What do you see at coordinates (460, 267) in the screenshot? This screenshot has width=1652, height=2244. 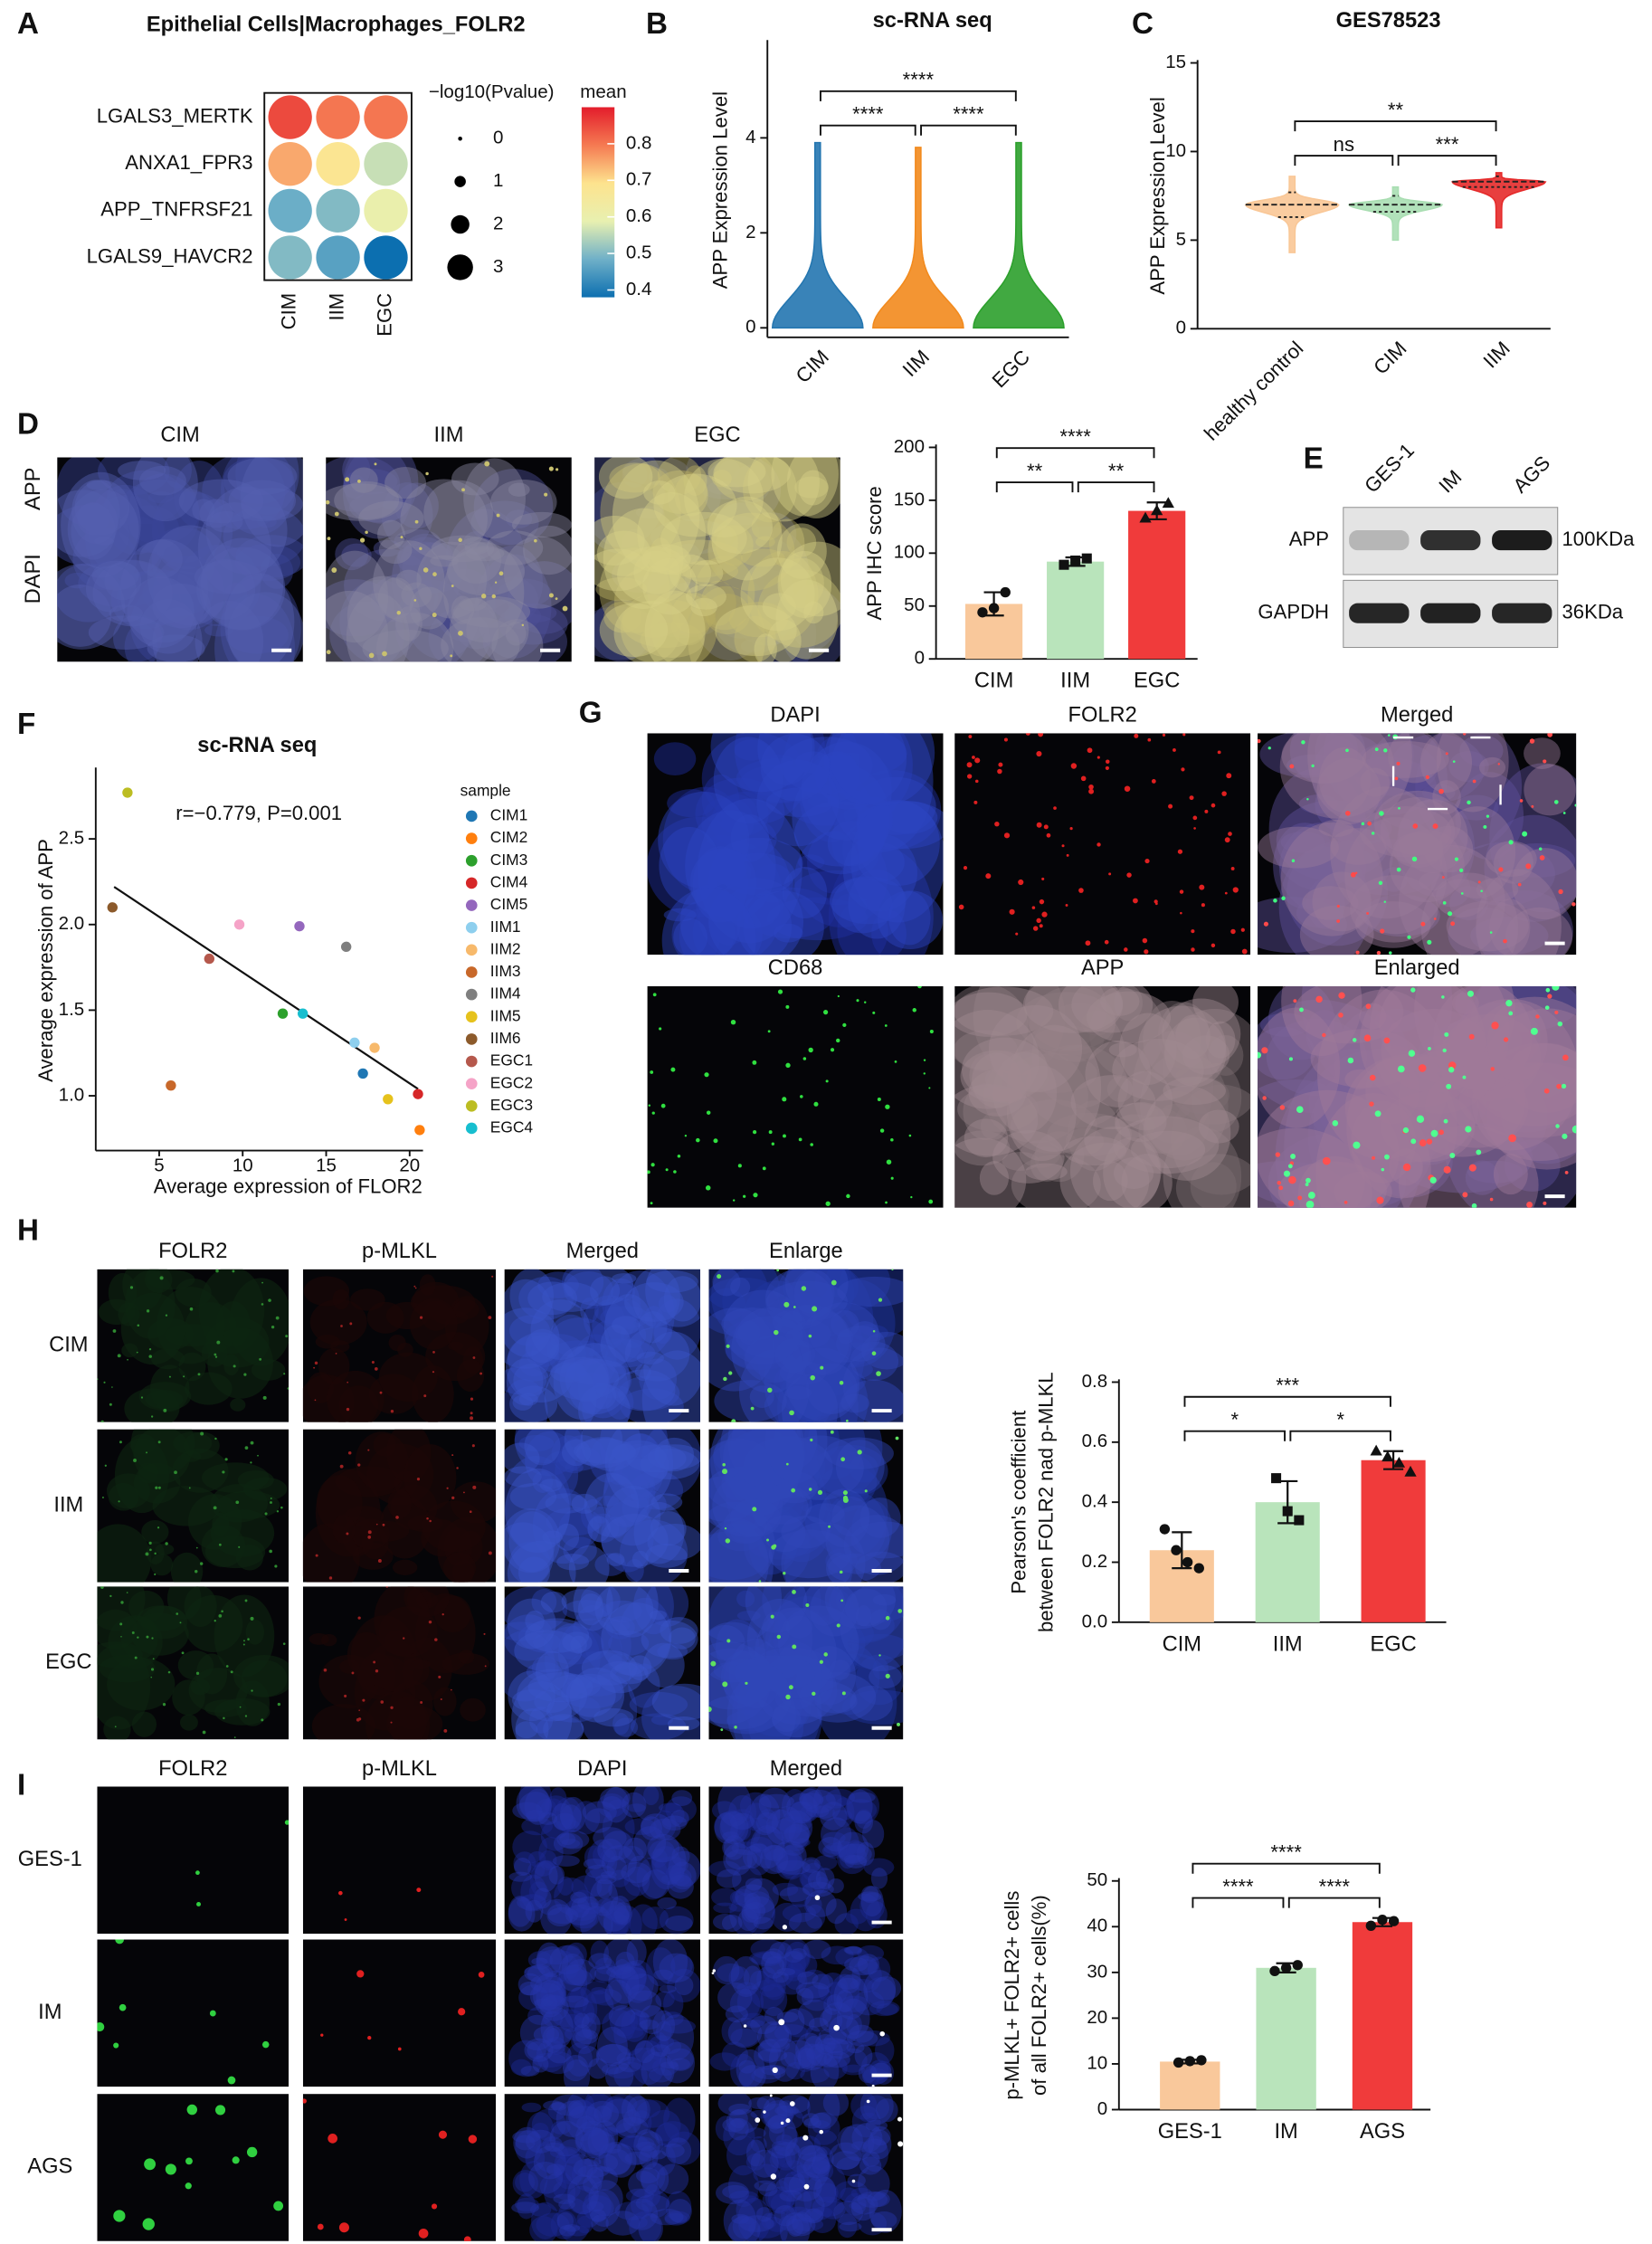 I see `size-legend-dot` at bounding box center [460, 267].